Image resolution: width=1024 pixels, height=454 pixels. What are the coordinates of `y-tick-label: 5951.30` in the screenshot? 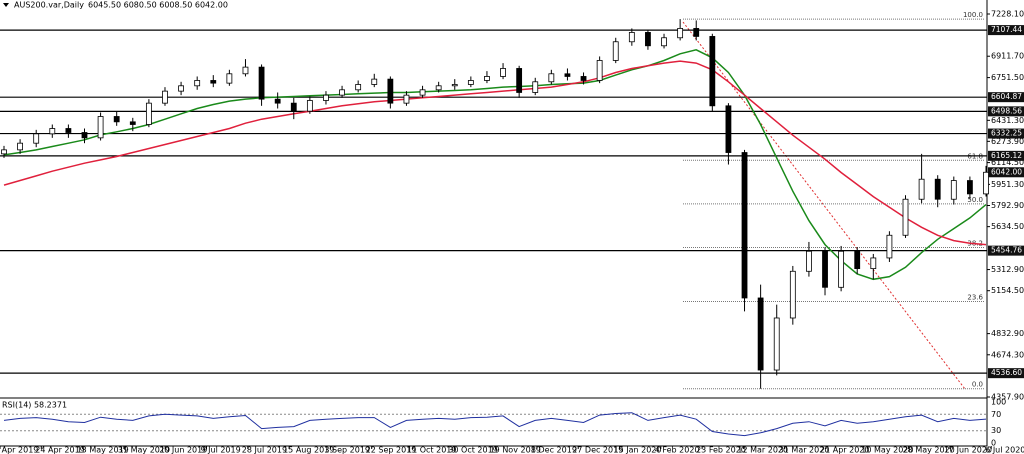 It's located at (1007, 184).